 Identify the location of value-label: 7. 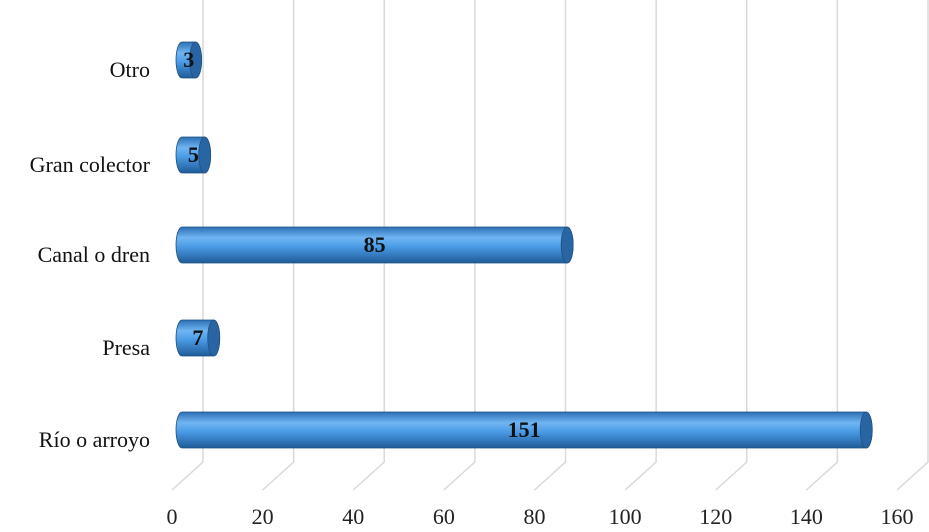
(197, 337).